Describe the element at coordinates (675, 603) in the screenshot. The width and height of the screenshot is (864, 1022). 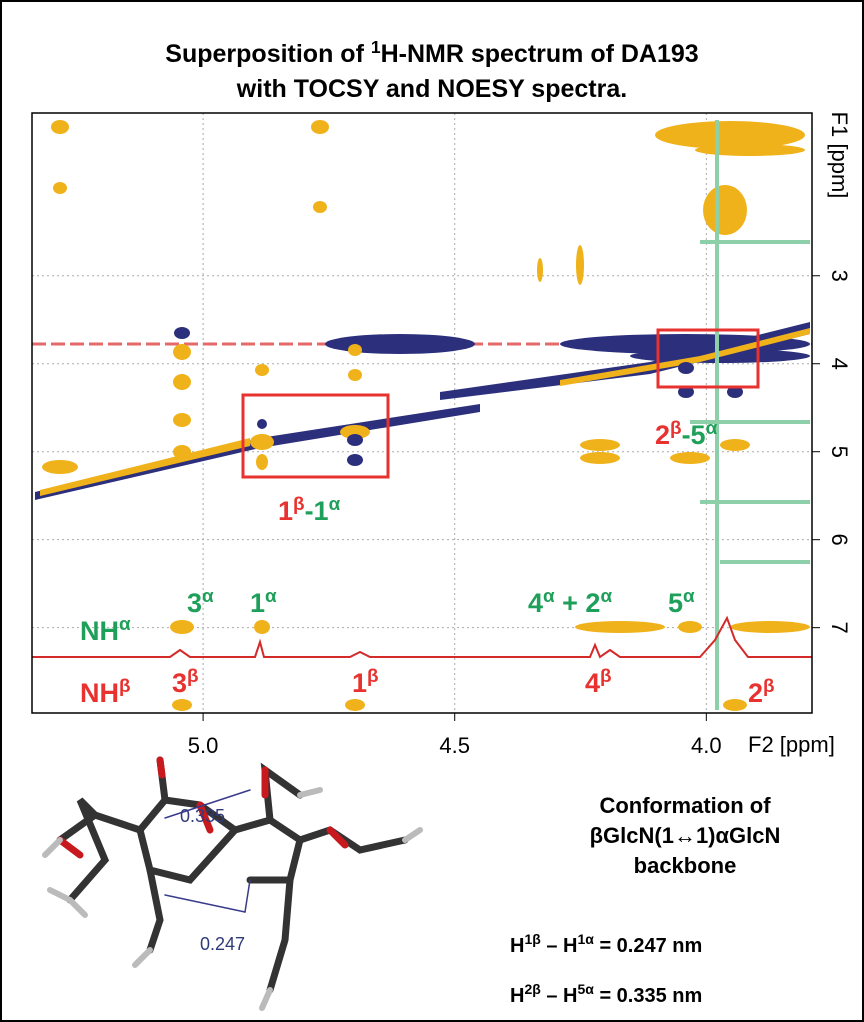
I see `label-base: 5` at that location.